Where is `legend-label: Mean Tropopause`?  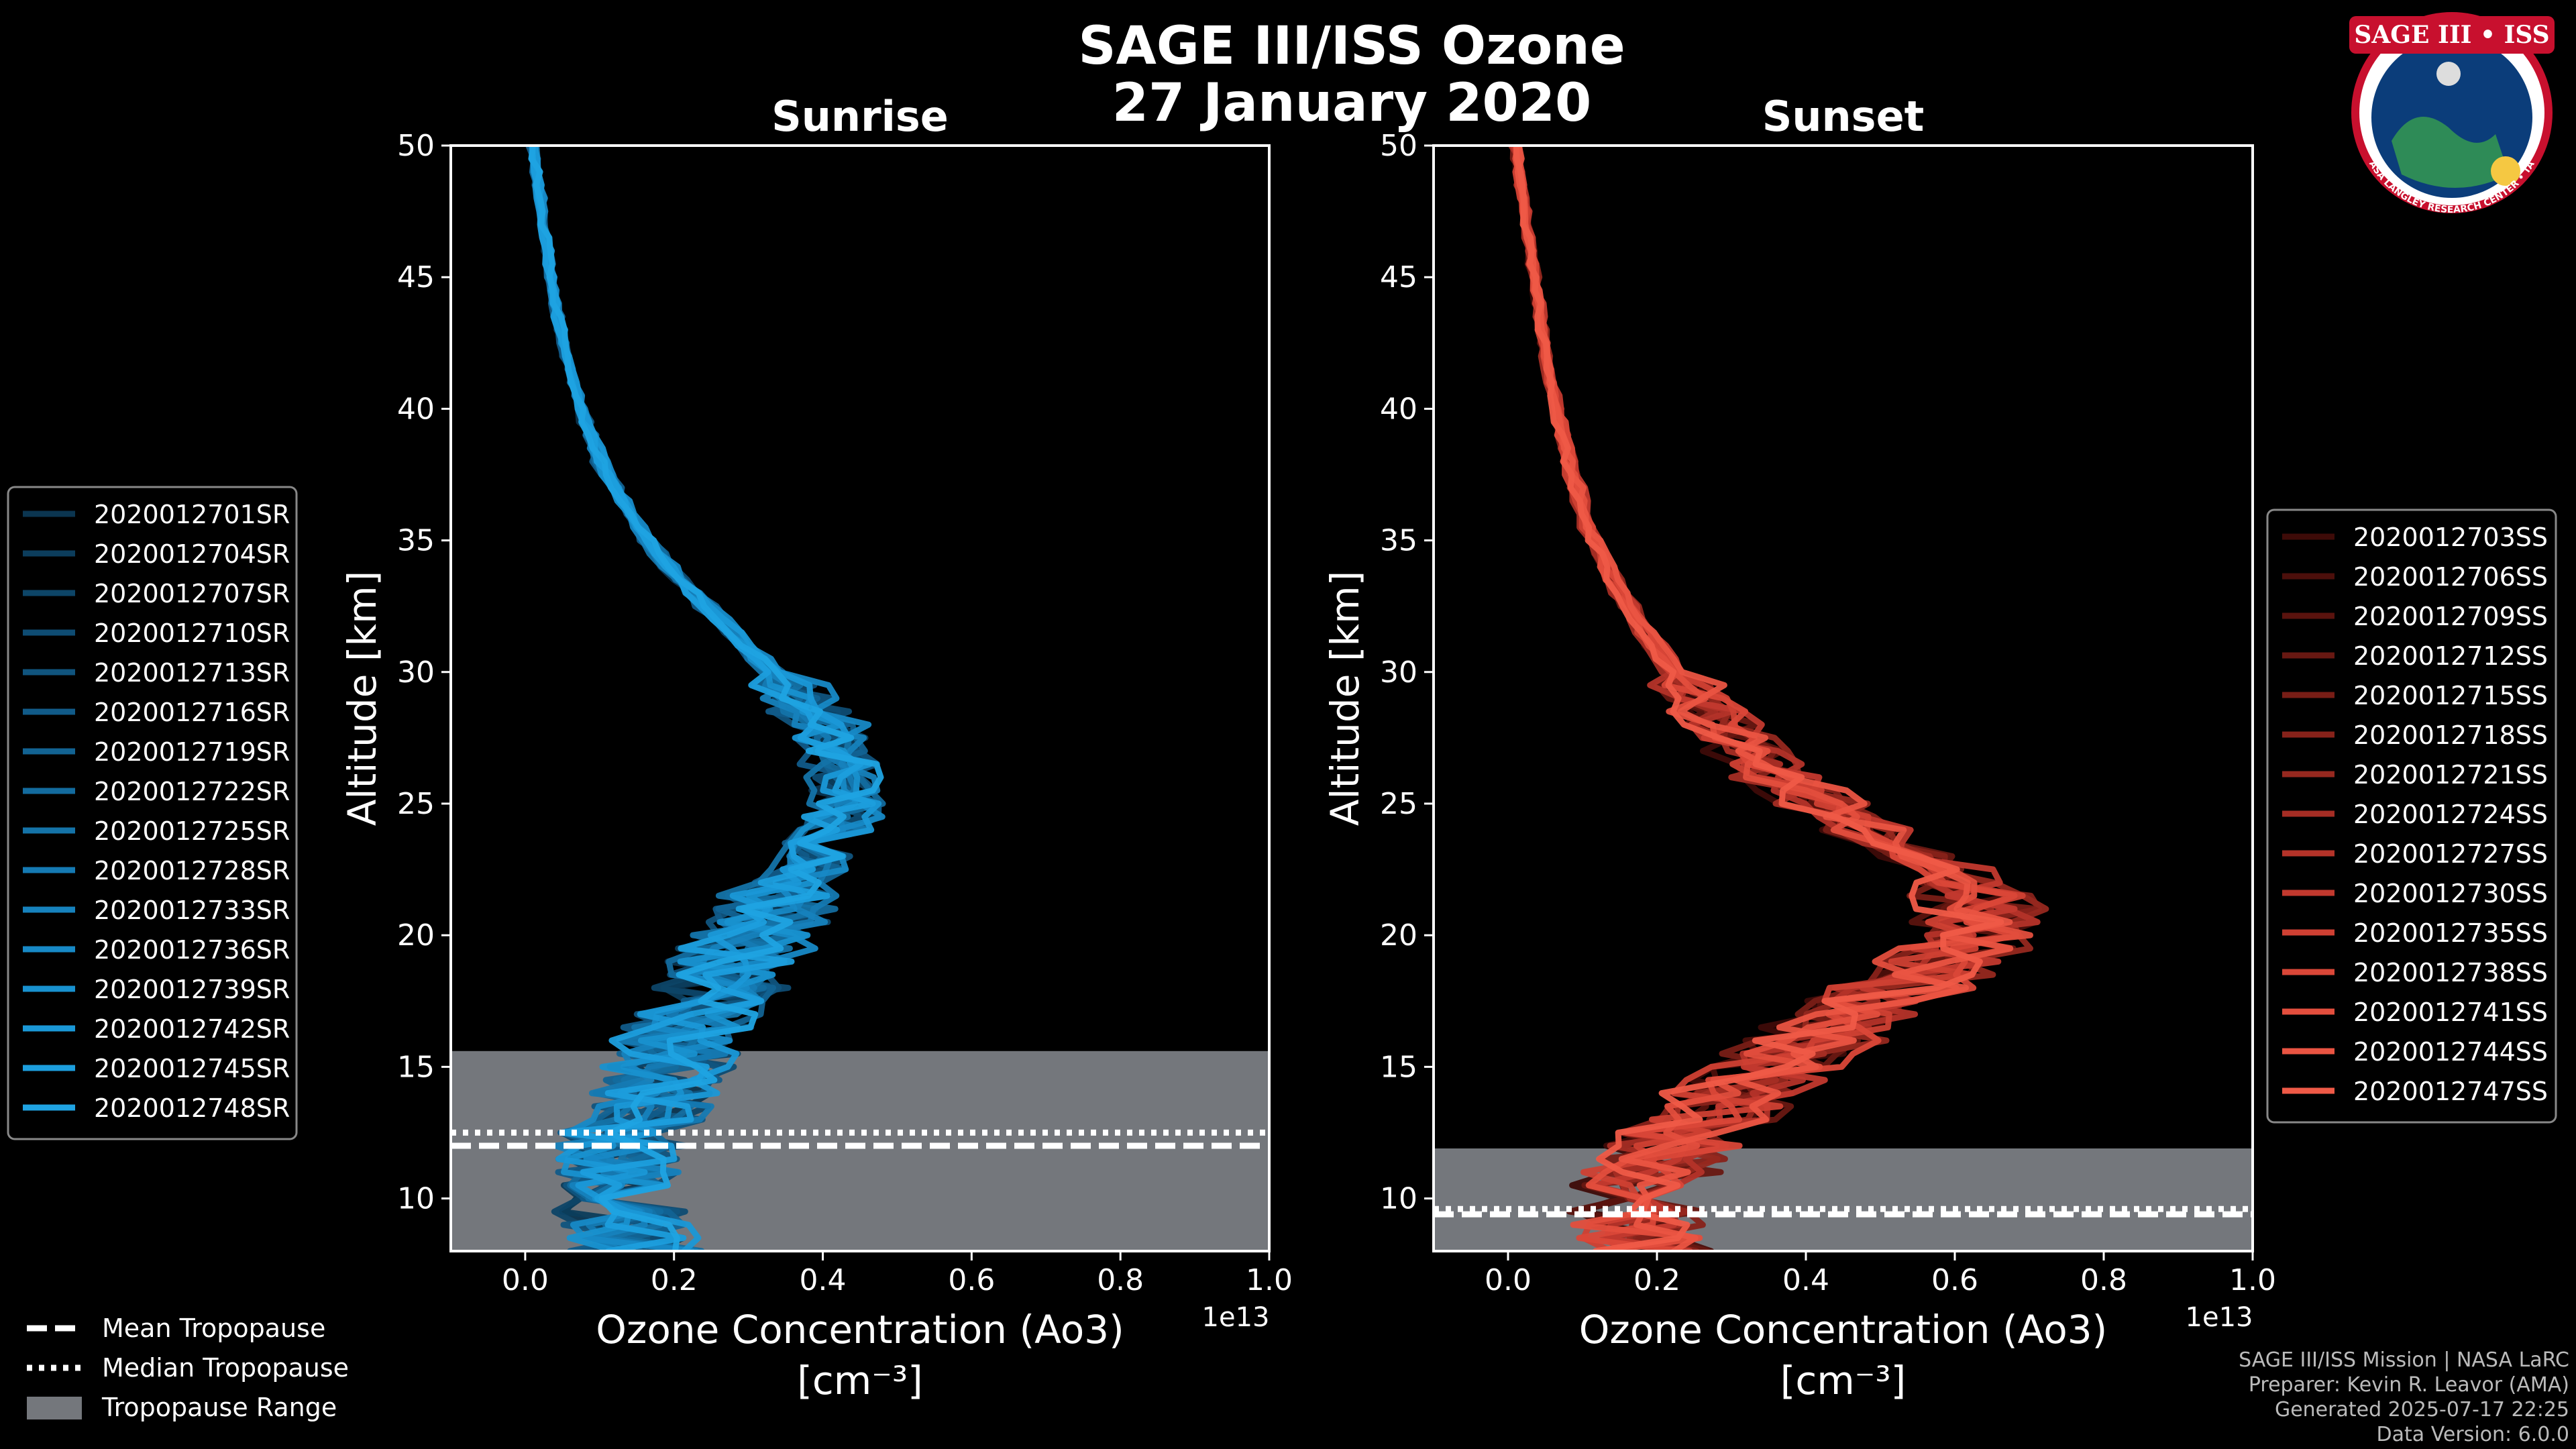
legend-label: Mean Tropopause is located at coordinates (213, 1328).